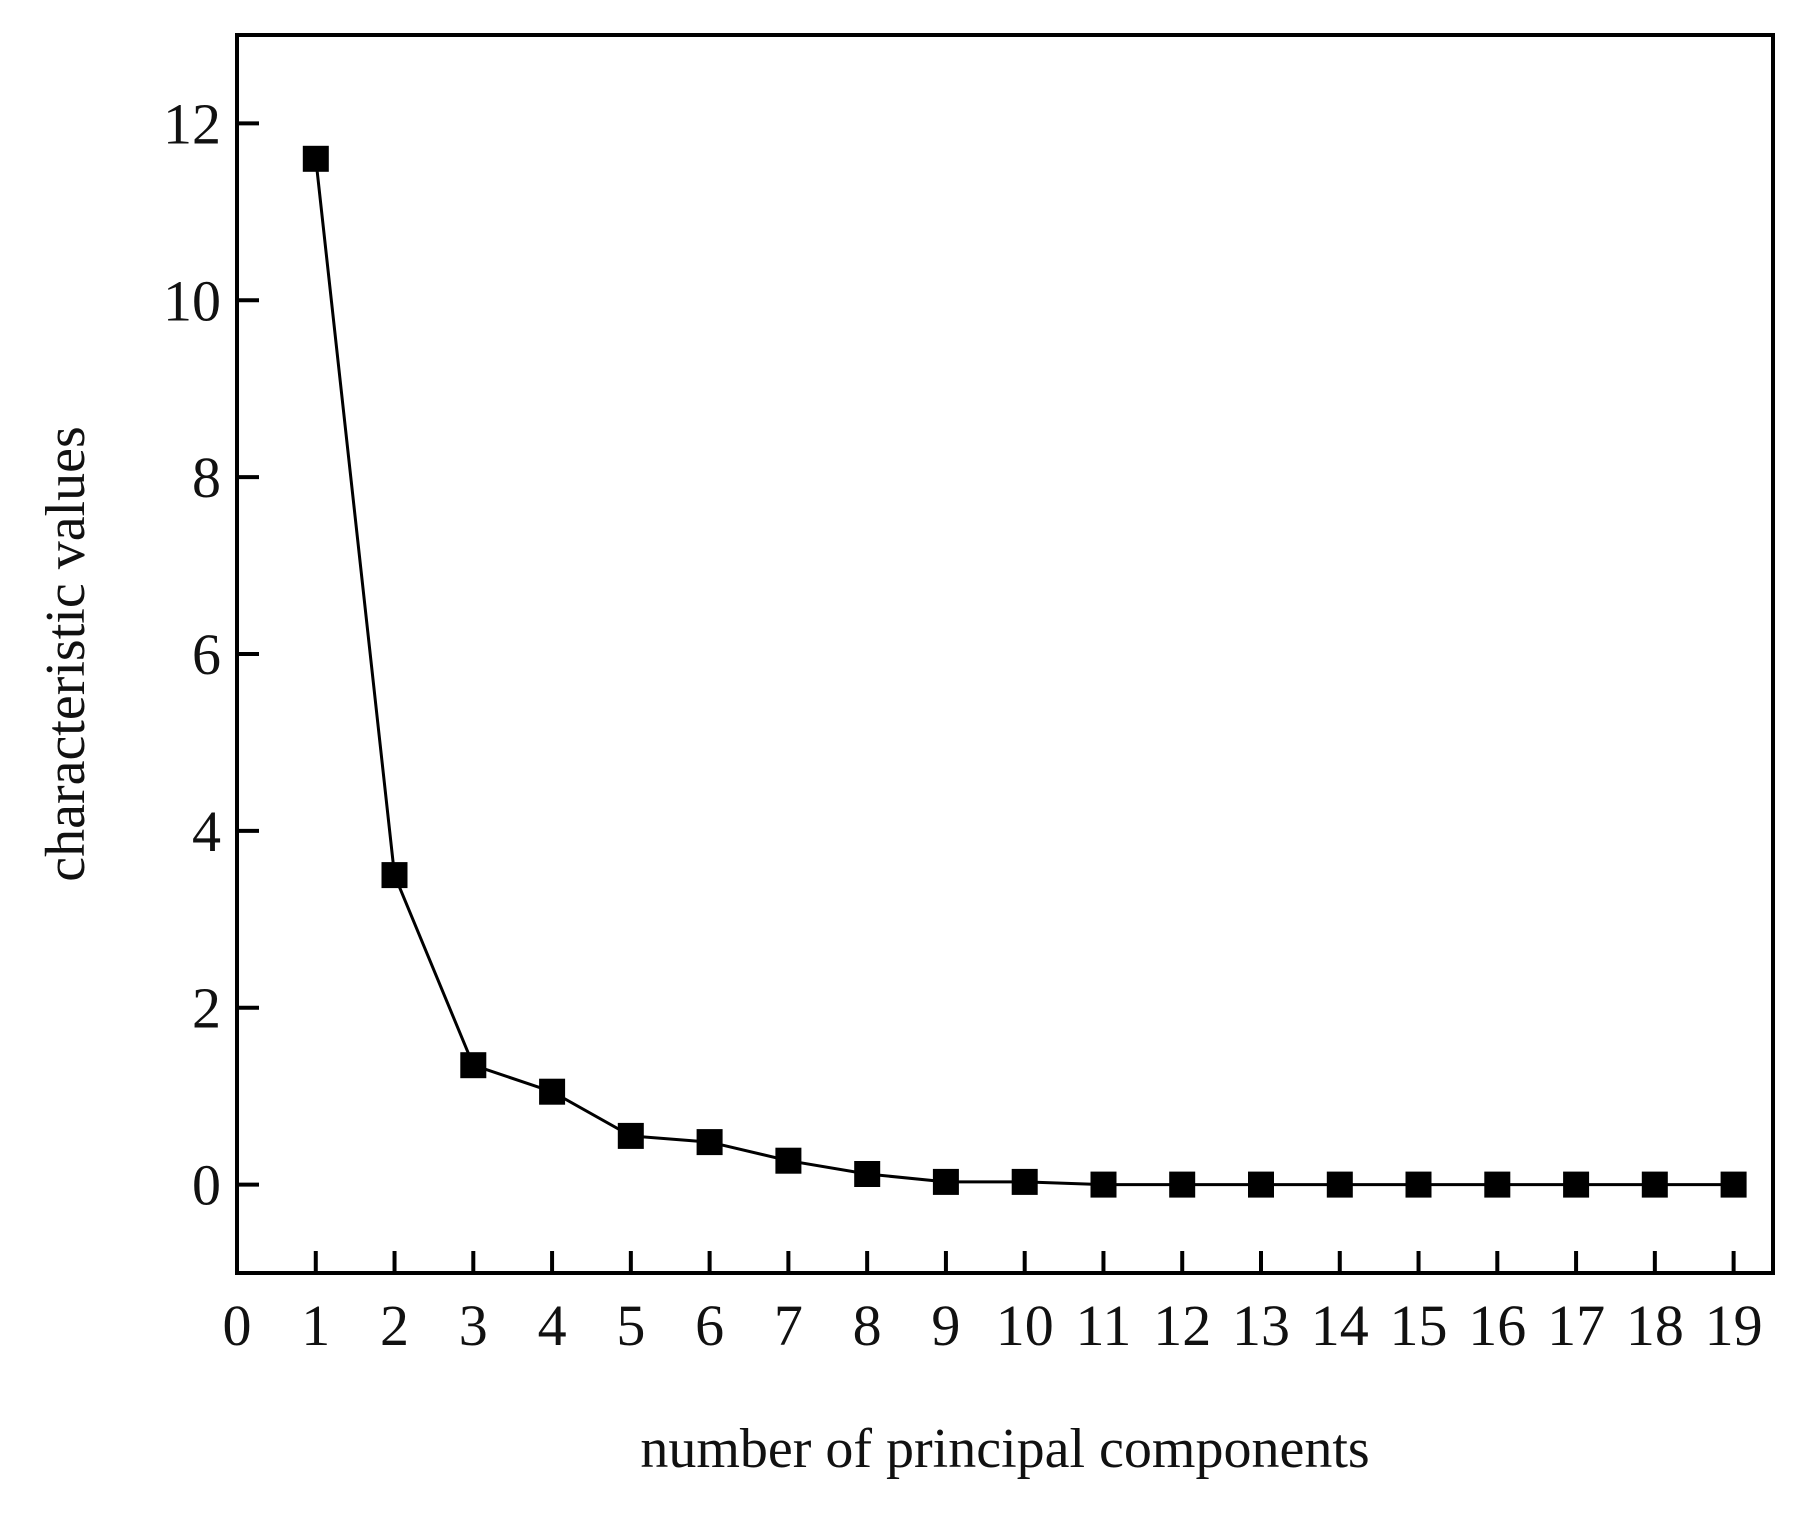  I want to click on x-tick-label: 16, so click(1497, 1325).